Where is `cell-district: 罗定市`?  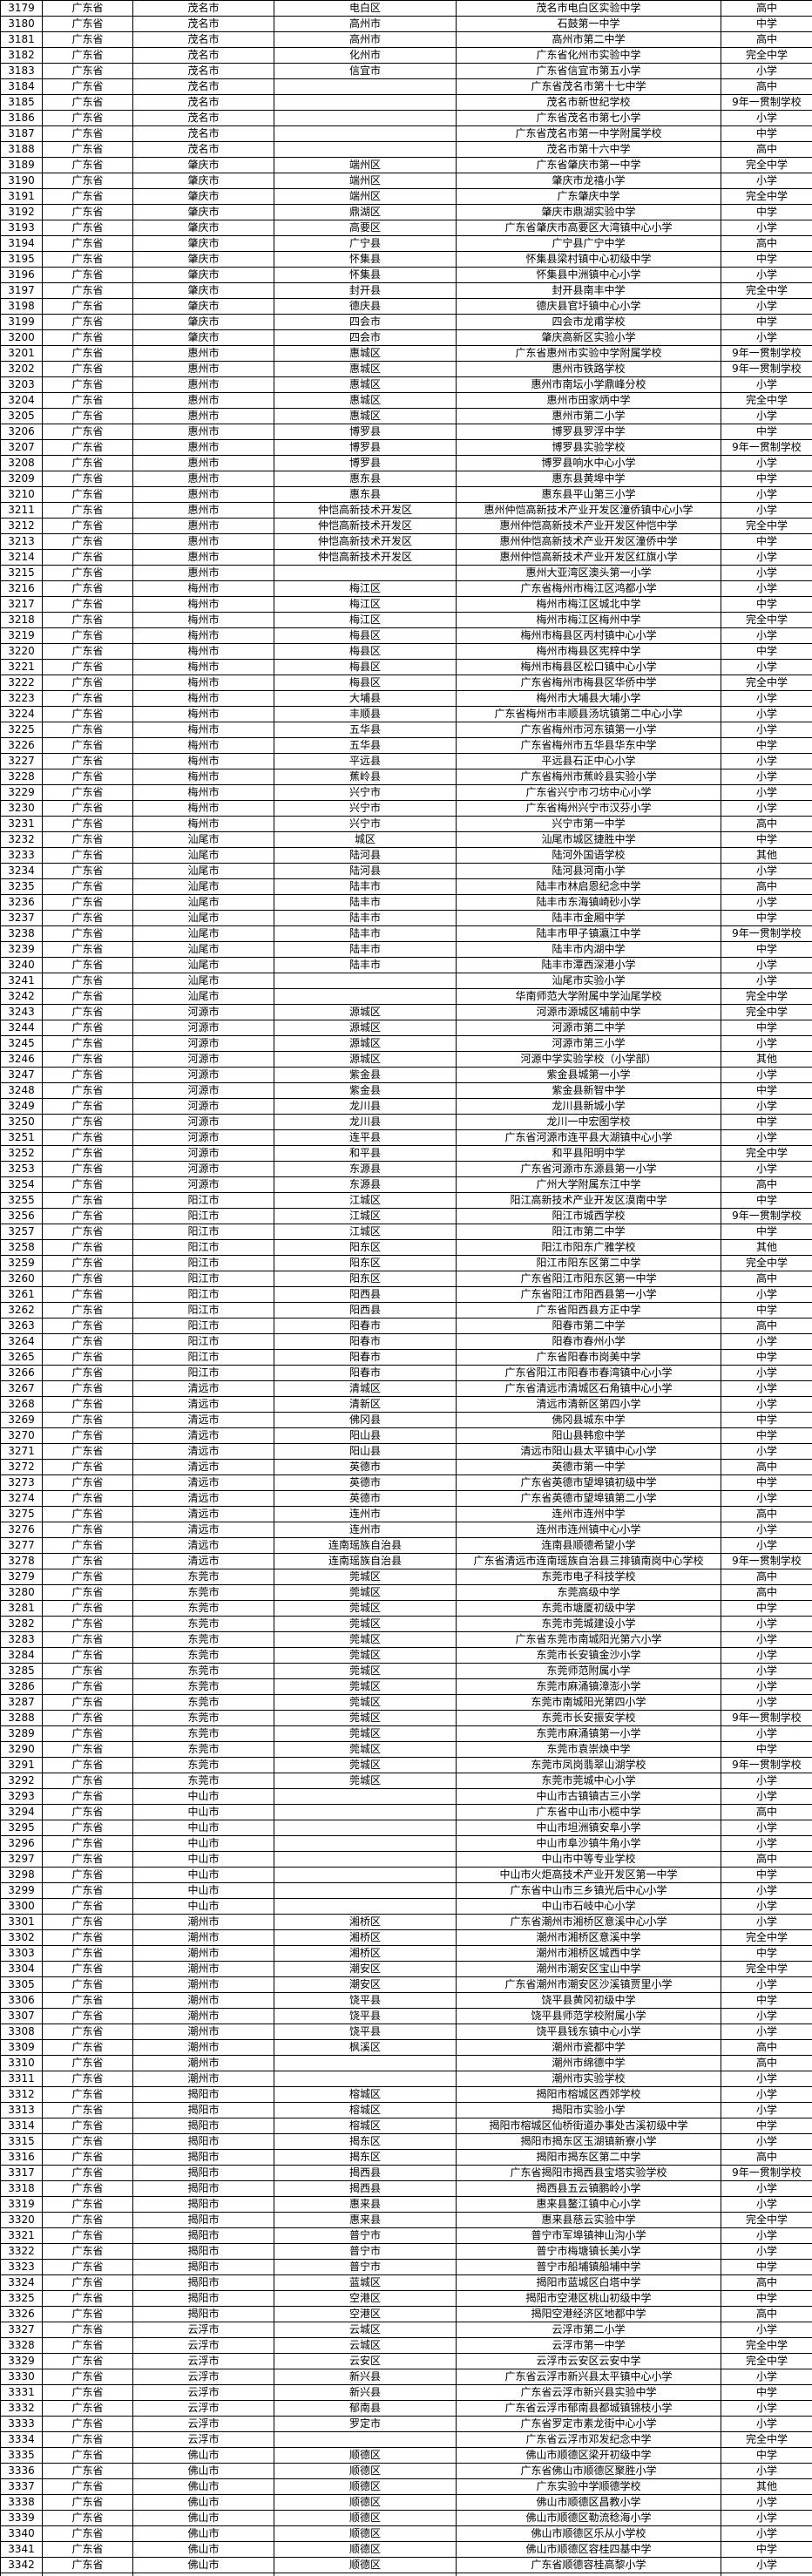 cell-district: 罗定市 is located at coordinates (365, 2424).